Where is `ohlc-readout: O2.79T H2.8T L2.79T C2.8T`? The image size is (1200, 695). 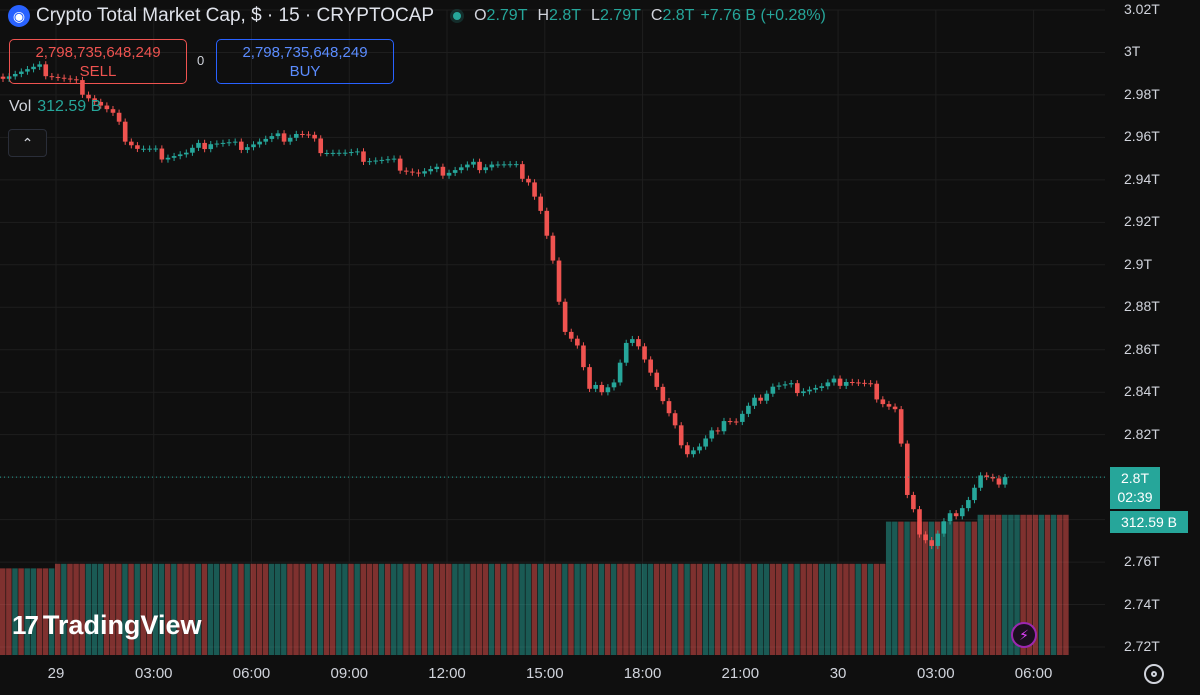 ohlc-readout: O2.79T H2.8T L2.79T C2.8T is located at coordinates (584, 16).